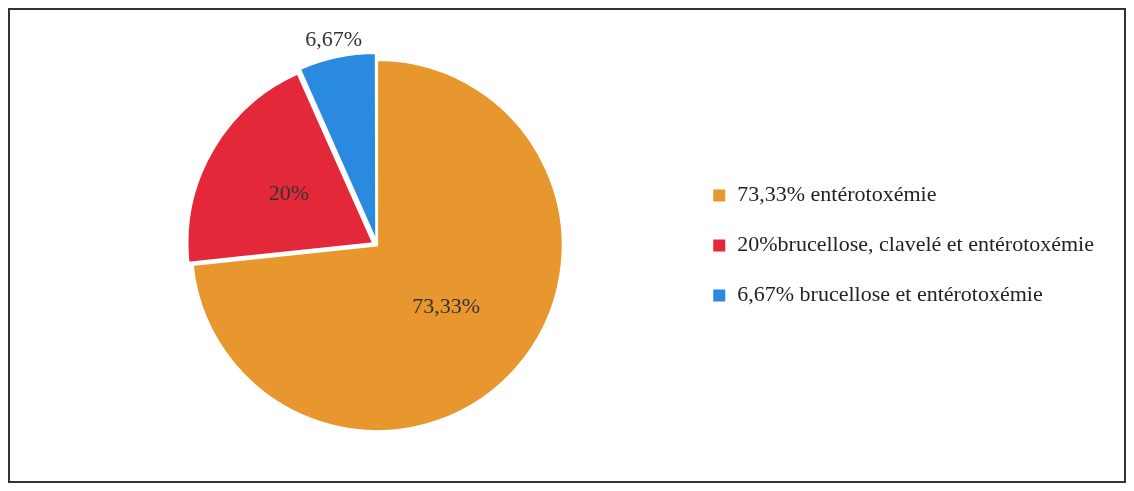 This screenshot has height=491, width=1134. Describe the element at coordinates (333, 39) in the screenshot. I see `data-label: 6,67%` at that location.